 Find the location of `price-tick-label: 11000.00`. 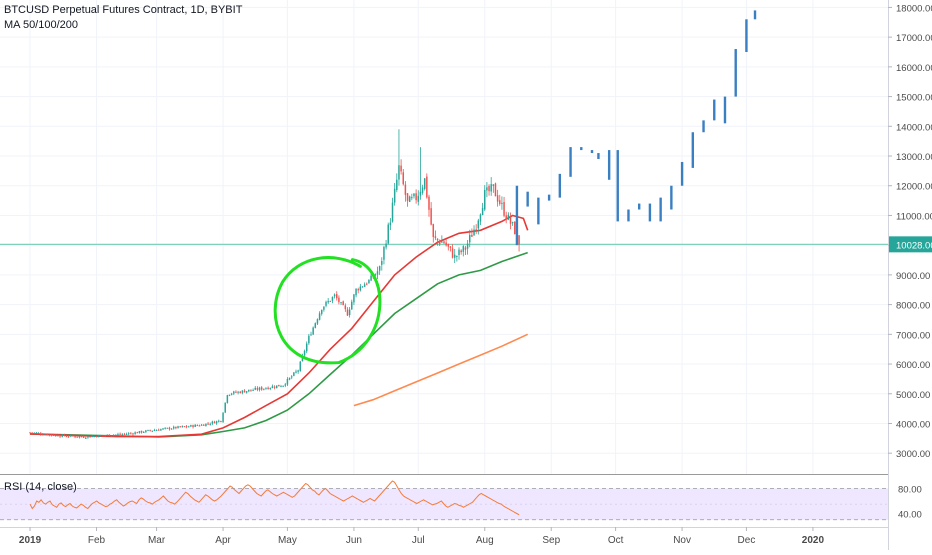

price-tick-label: 11000.00 is located at coordinates (914, 216).